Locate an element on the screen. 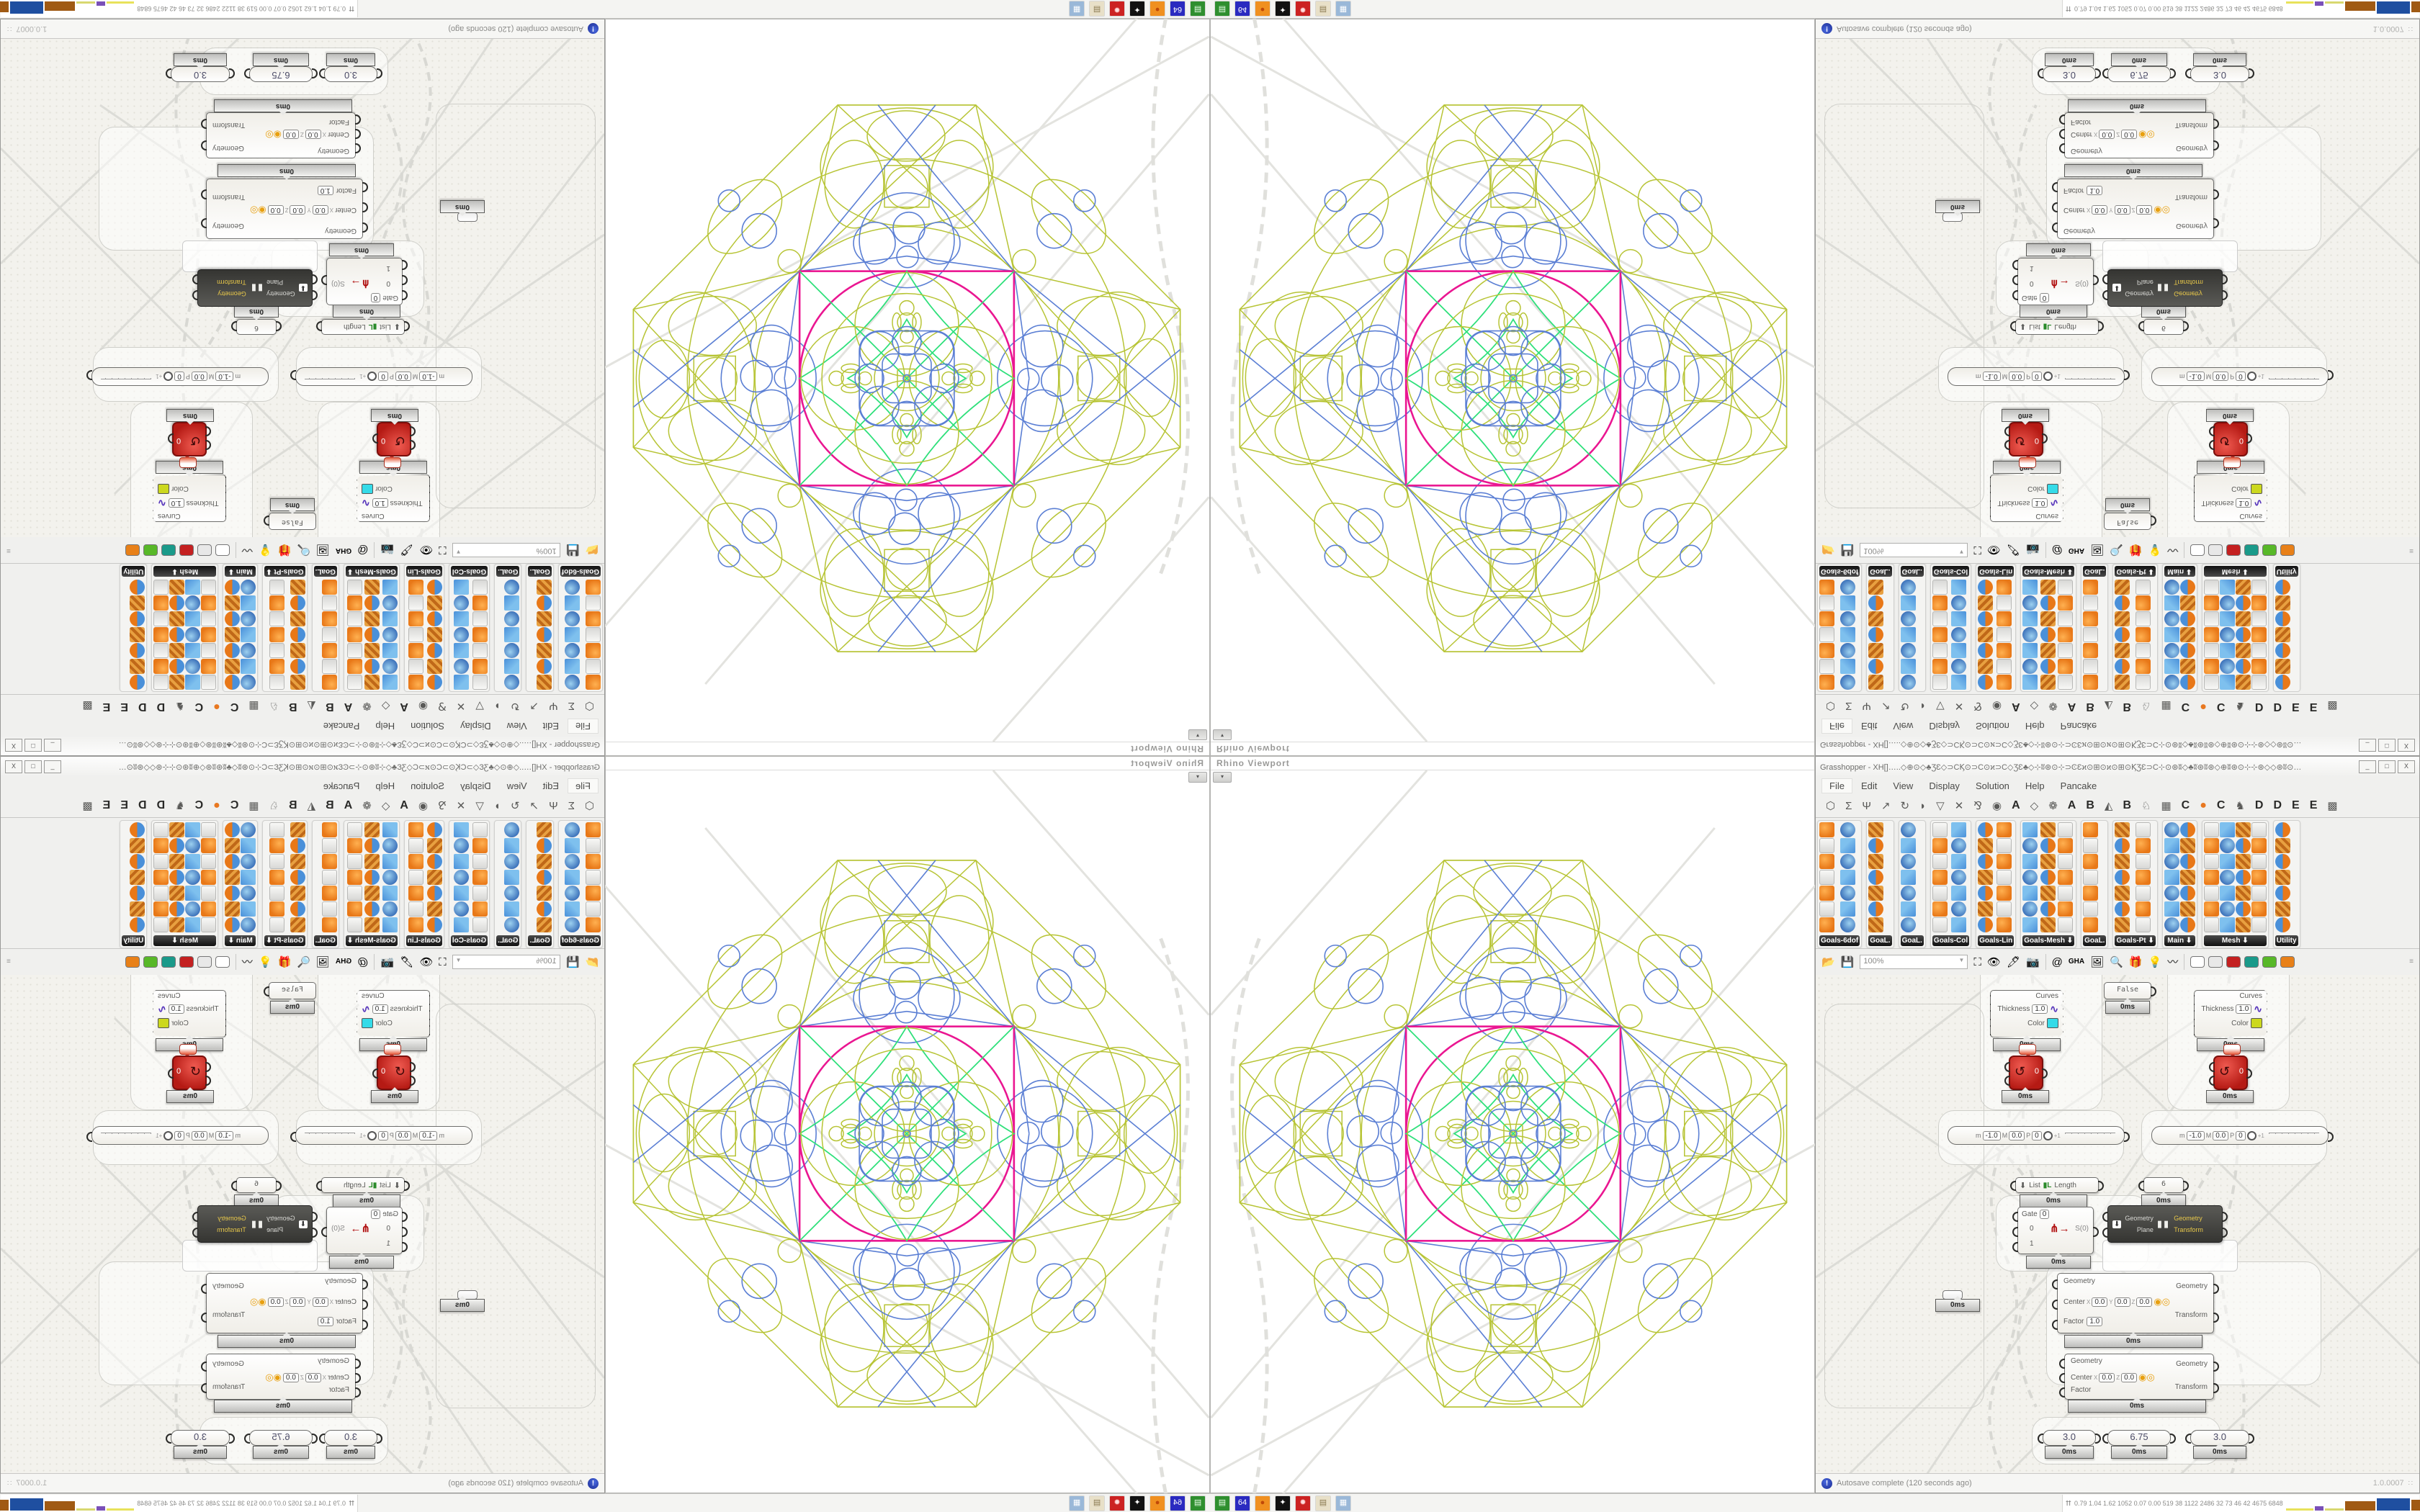  min-value: -1.0 is located at coordinates (2195, 1135).